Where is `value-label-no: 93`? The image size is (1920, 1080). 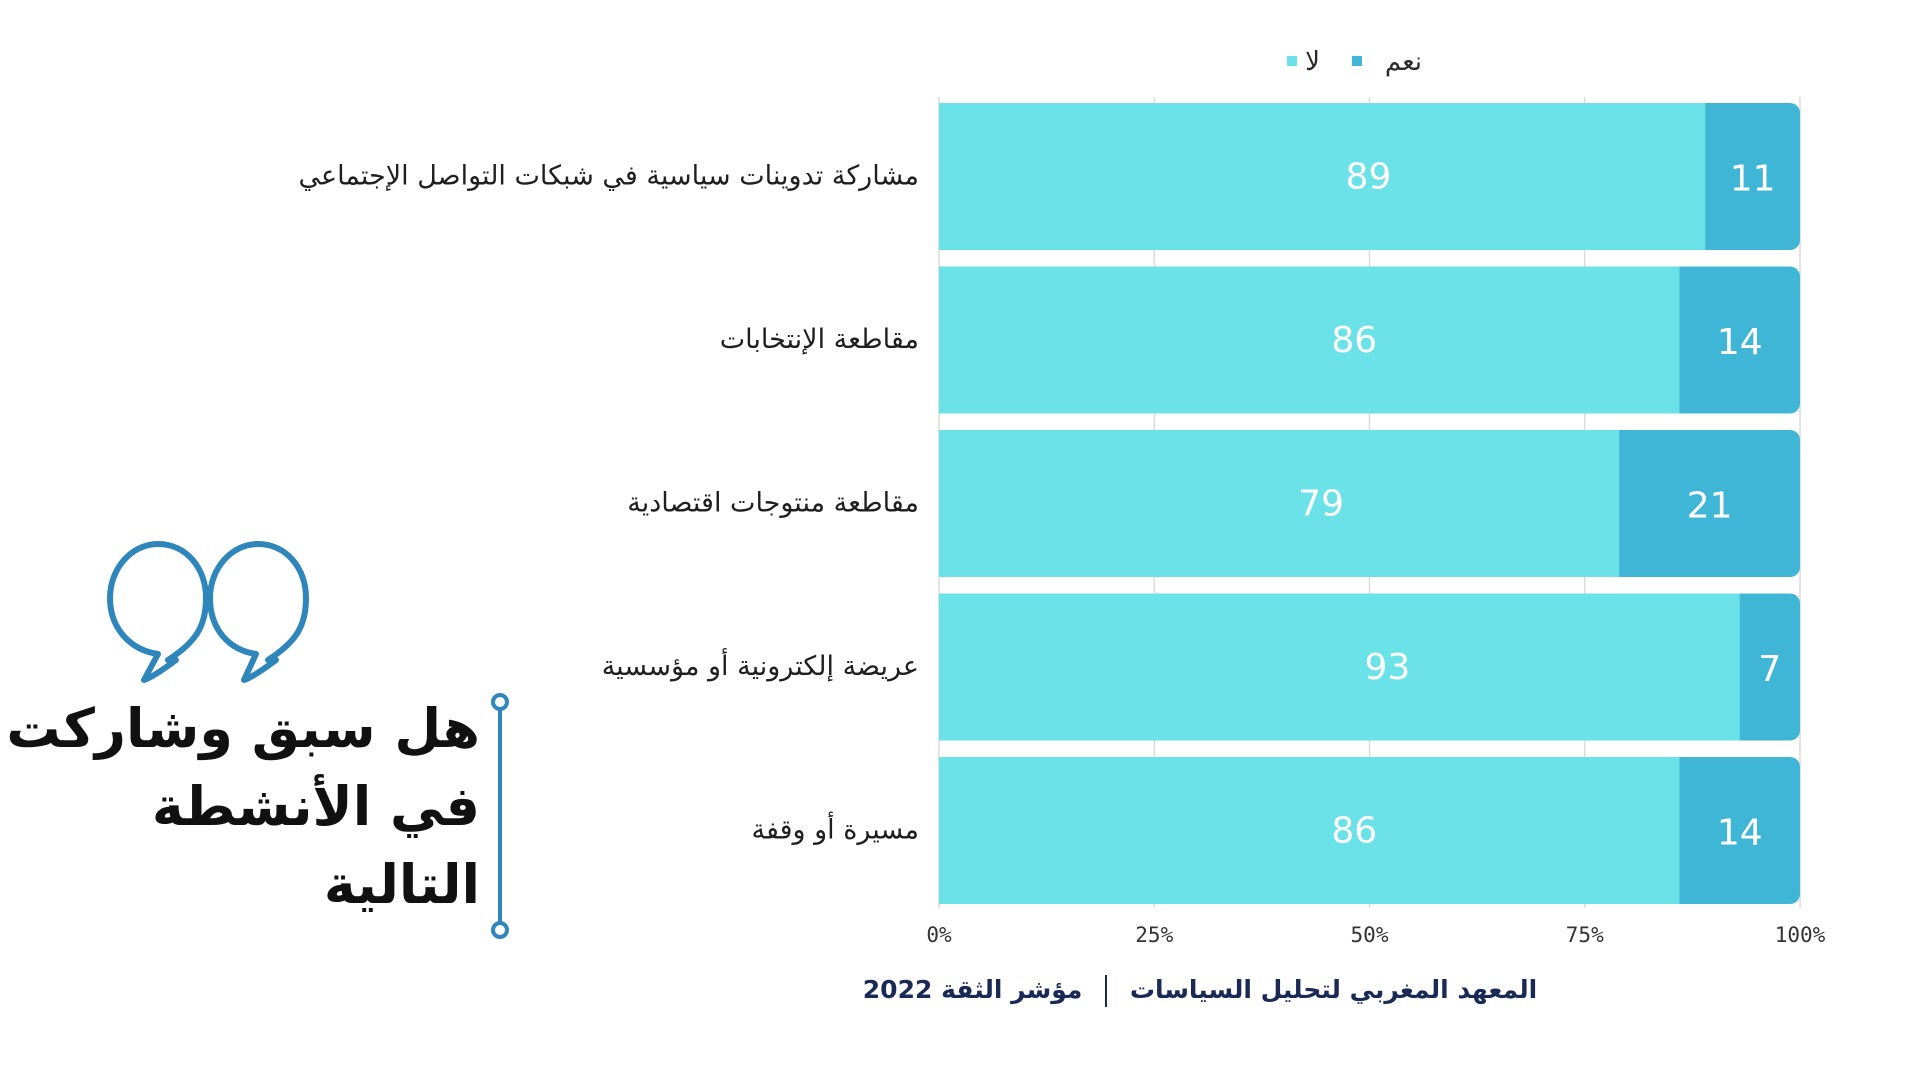 value-label-no: 93 is located at coordinates (1387, 667).